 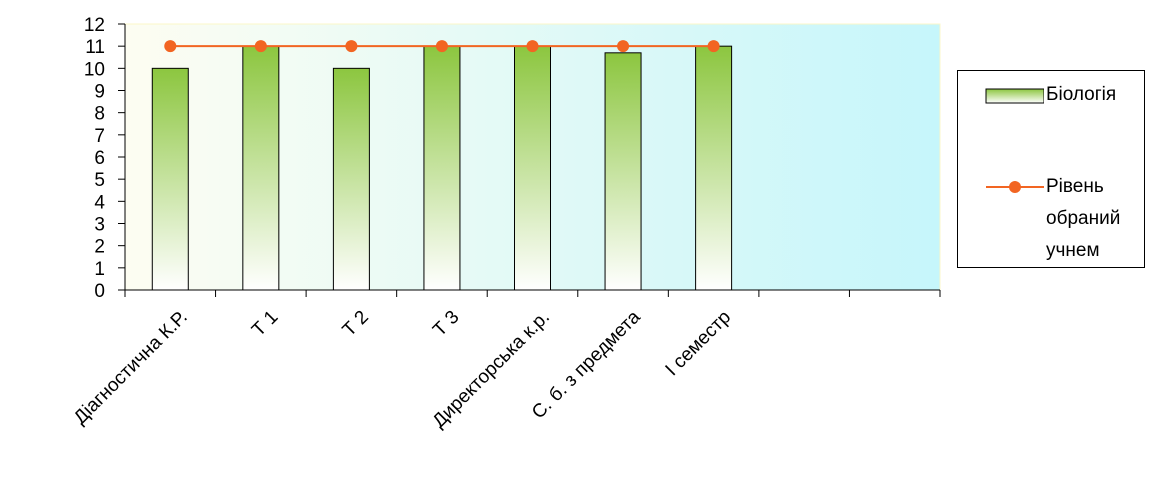 What do you see at coordinates (94, 69) in the screenshot?
I see `y-tick-label: 10` at bounding box center [94, 69].